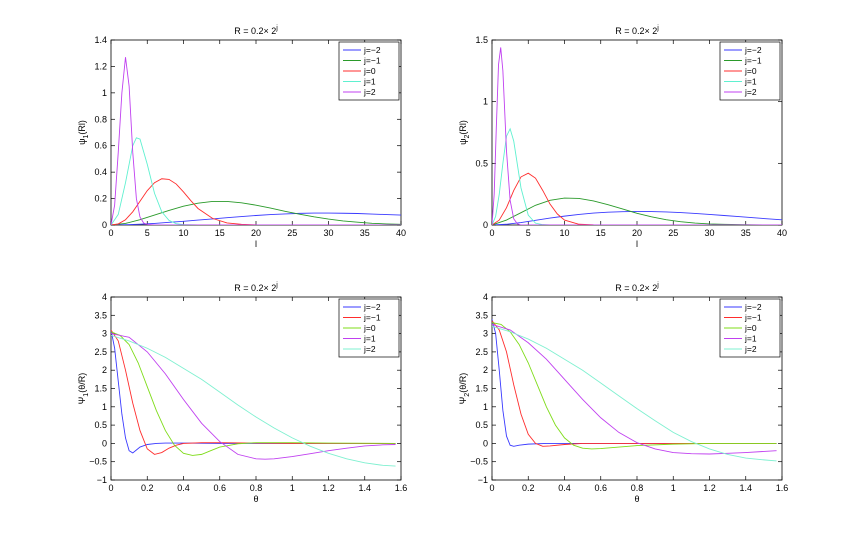 The image size is (863, 541). What do you see at coordinates (83, 388) in the screenshot?
I see `y-axis-label: Ψ1(θ/R)` at bounding box center [83, 388].